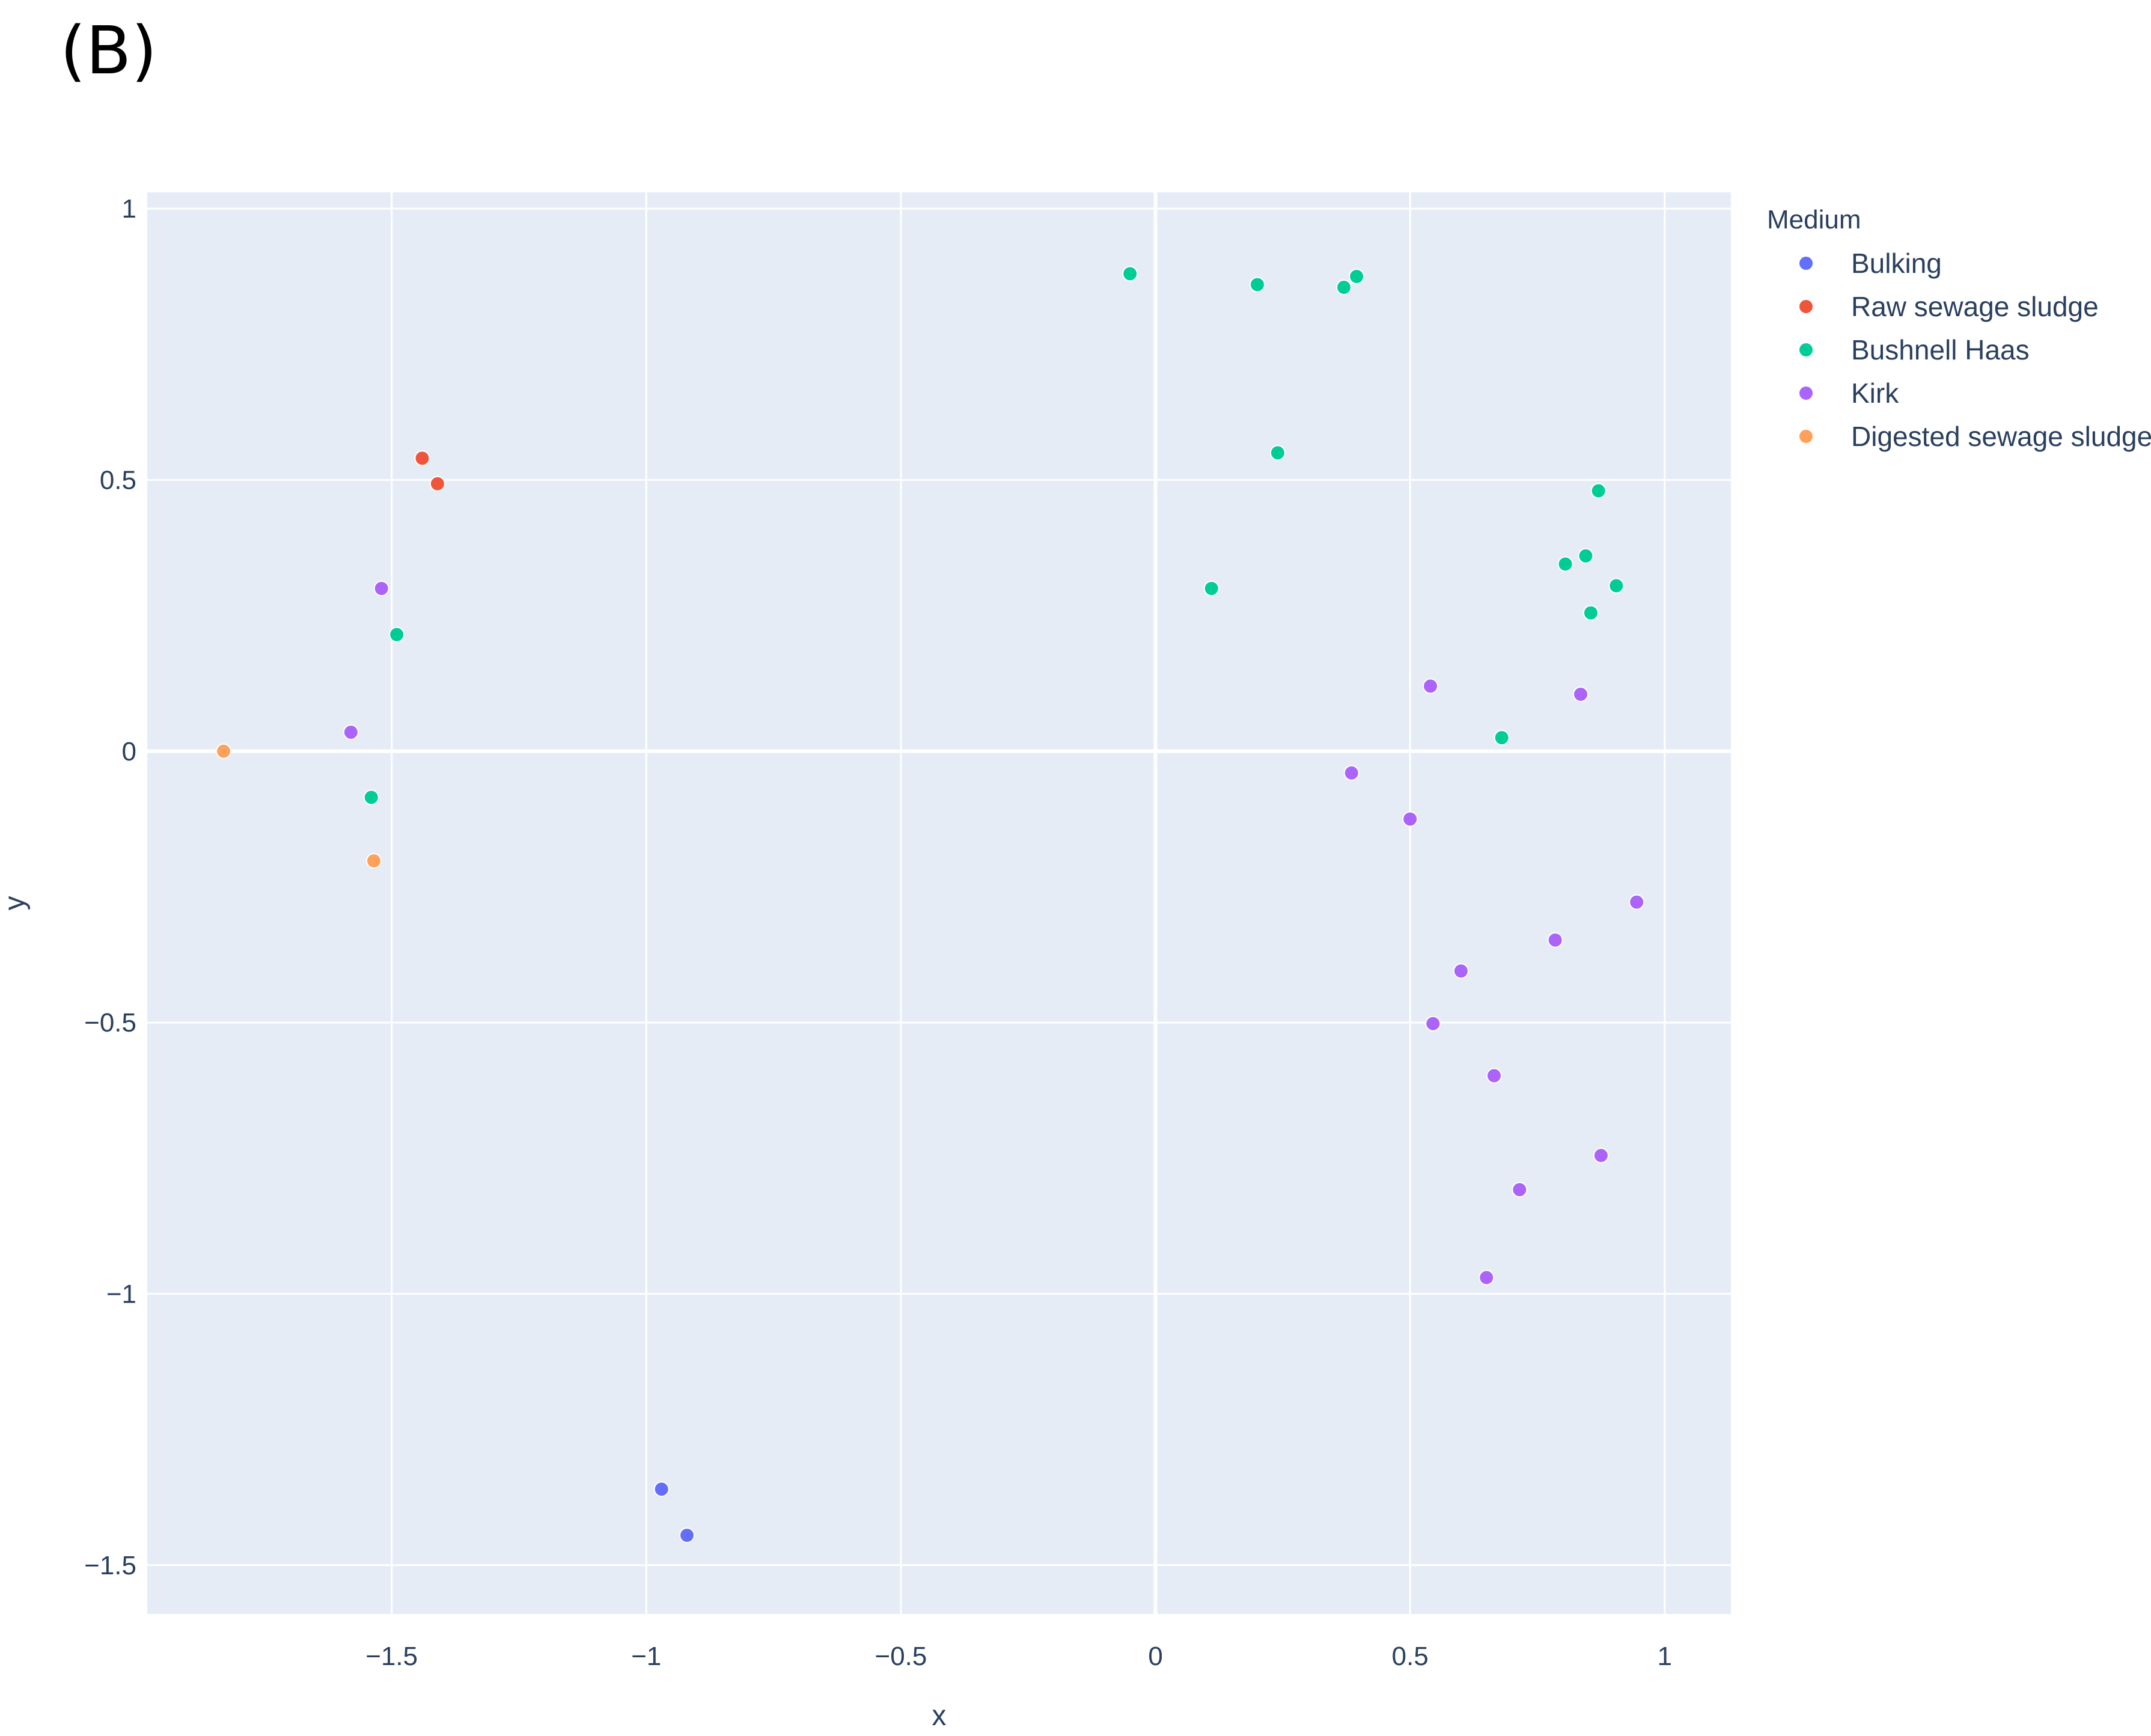 This screenshot has width=2151, height=1736. I want to click on y-tick-label: −1.5, so click(110, 1565).